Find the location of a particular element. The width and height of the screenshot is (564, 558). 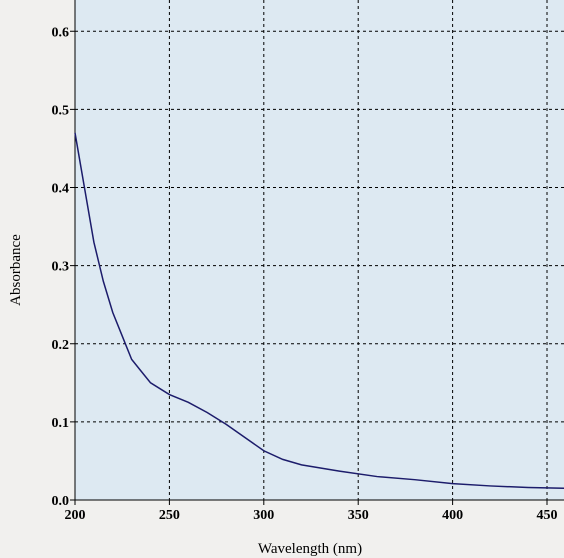

y-tick-label: 0.0 is located at coordinates (61, 501).